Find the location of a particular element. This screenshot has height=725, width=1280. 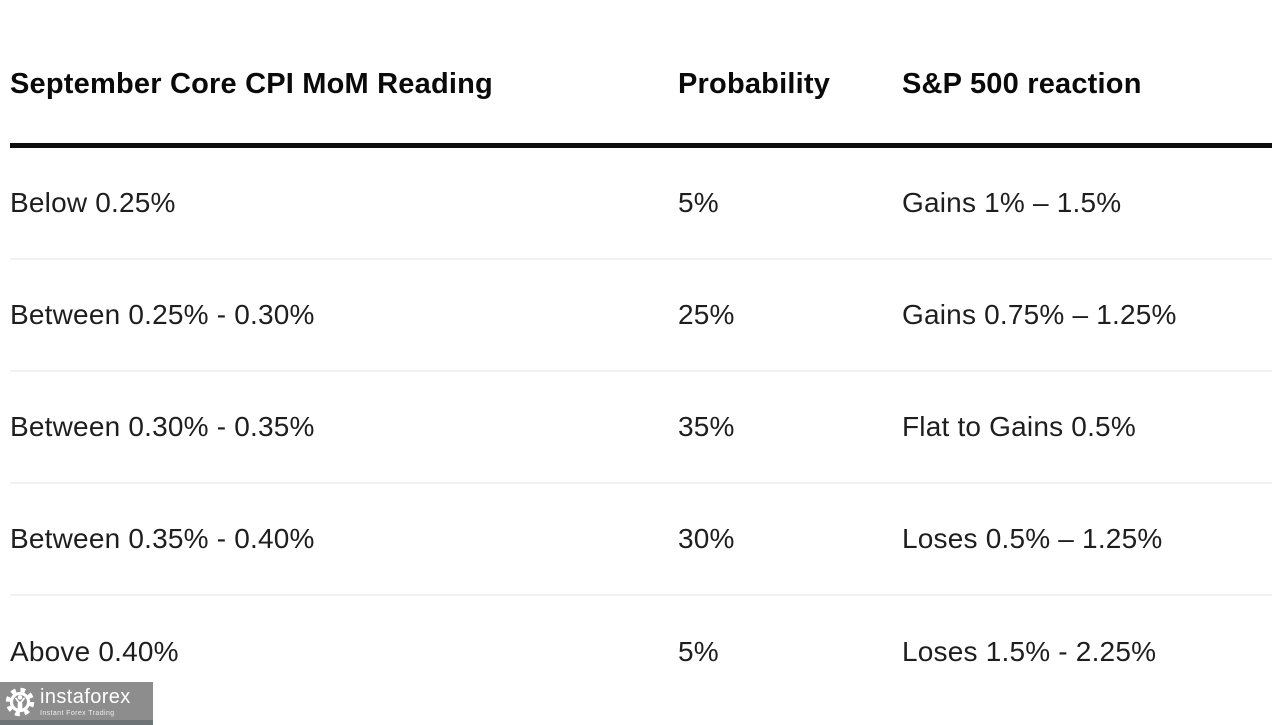

header-divider-rule is located at coordinates (641, 146).